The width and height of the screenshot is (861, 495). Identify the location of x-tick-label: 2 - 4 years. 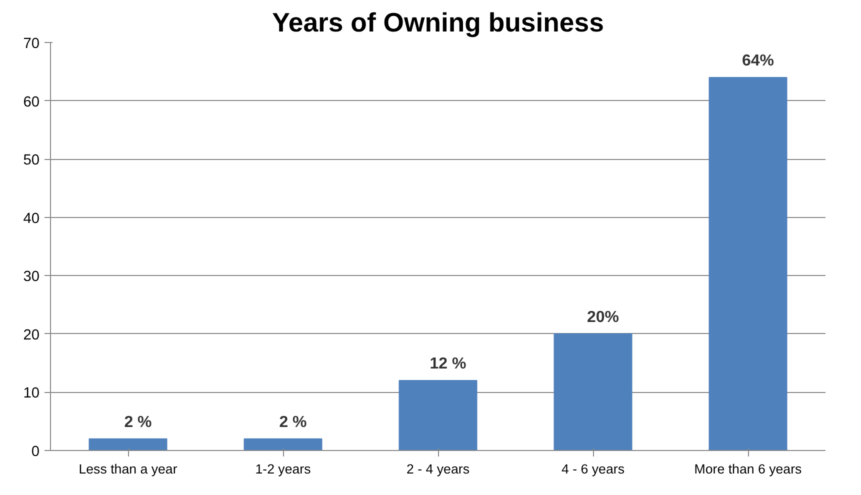
(438, 469).